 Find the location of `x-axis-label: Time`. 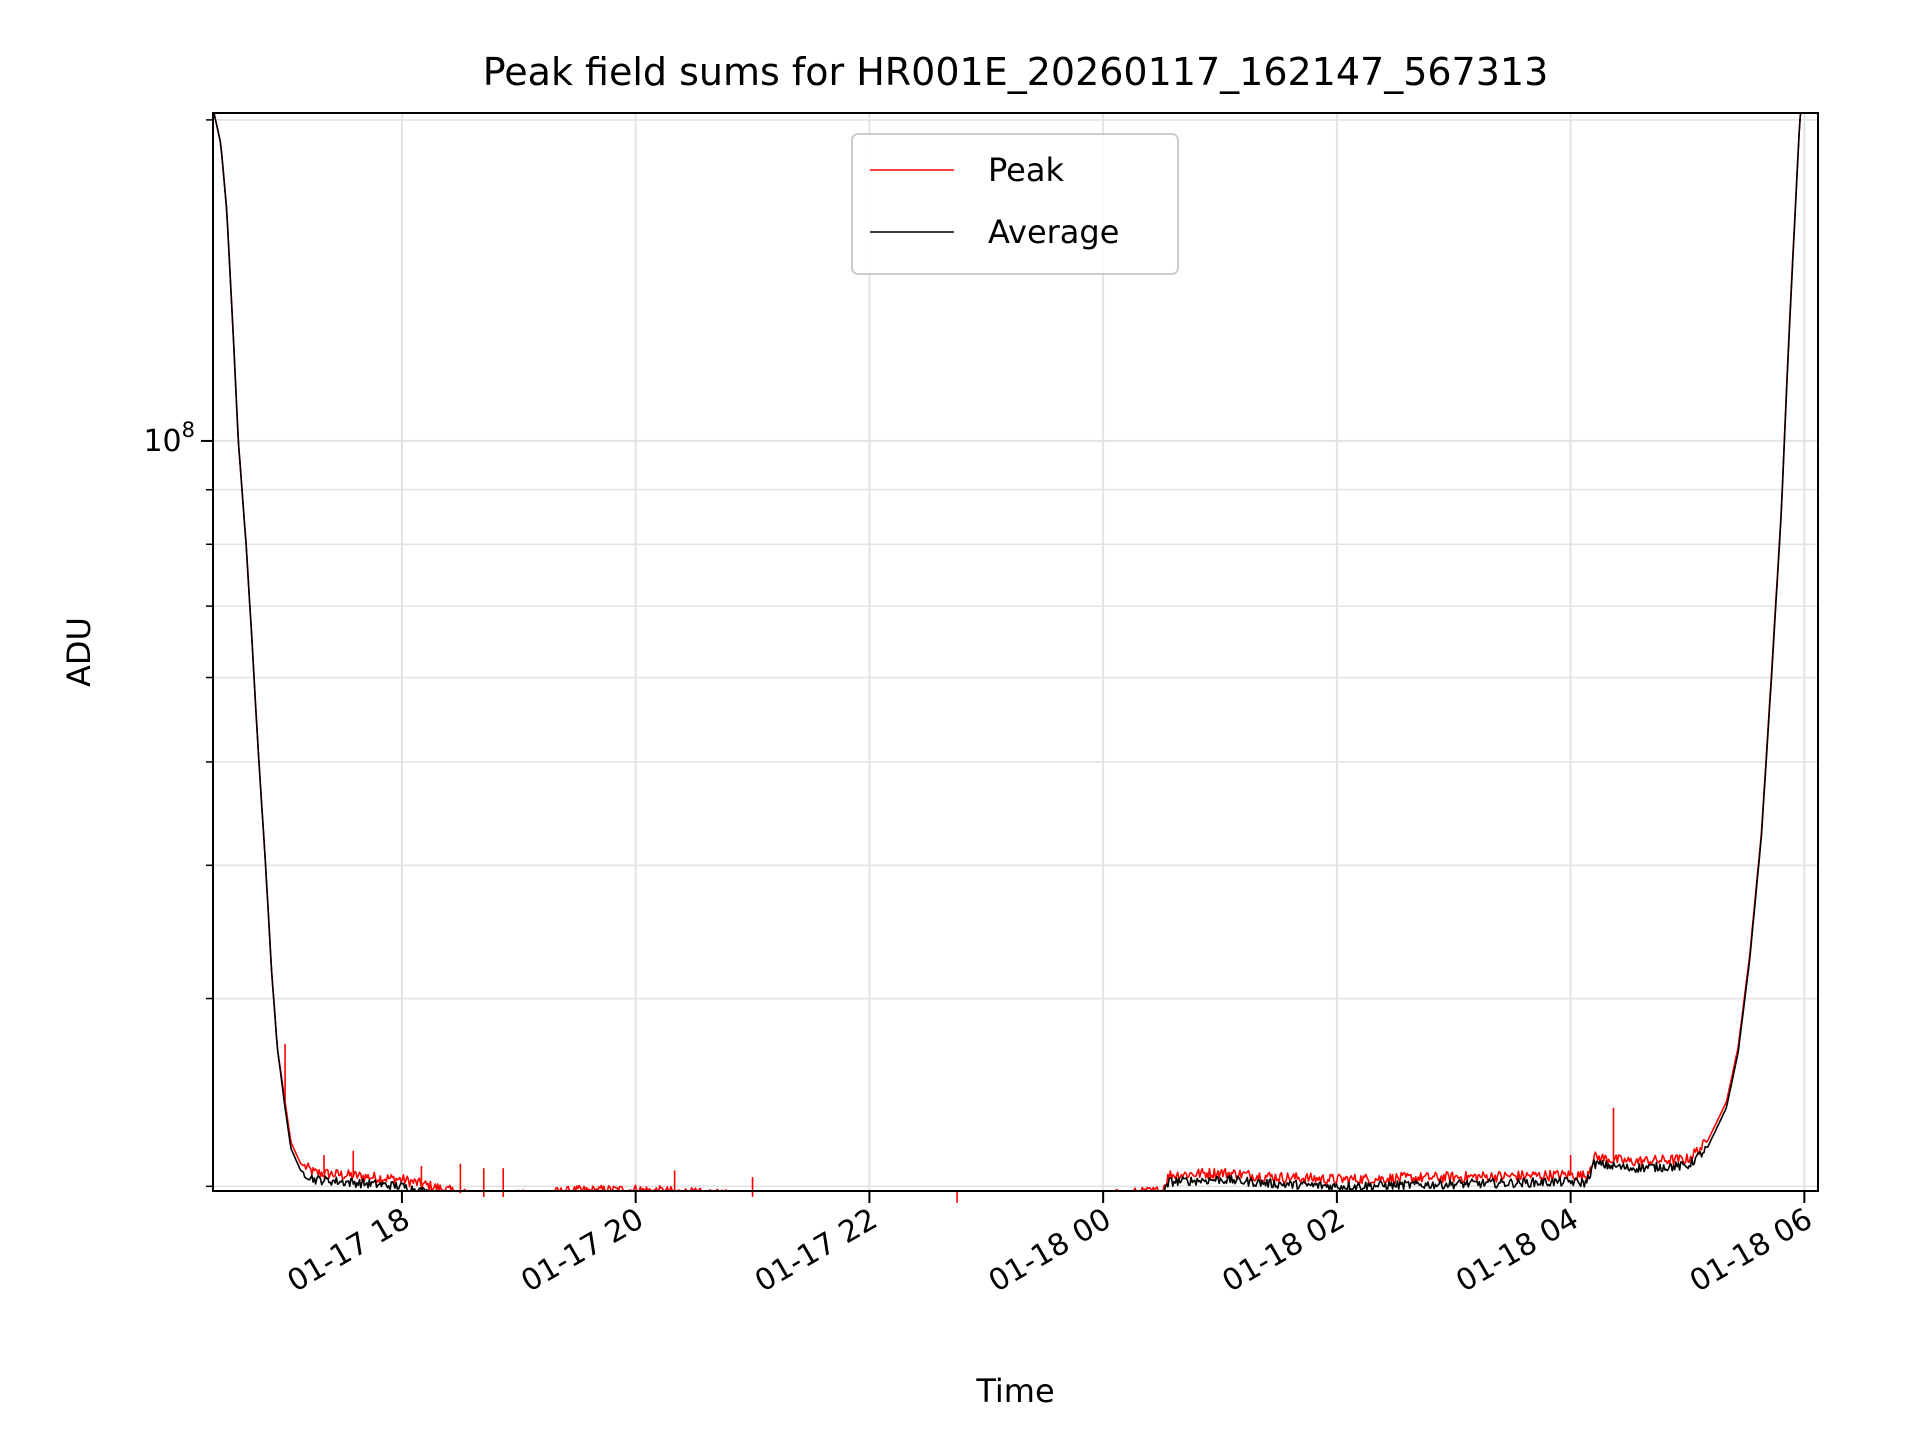

x-axis-label: Time is located at coordinates (1014, 1391).